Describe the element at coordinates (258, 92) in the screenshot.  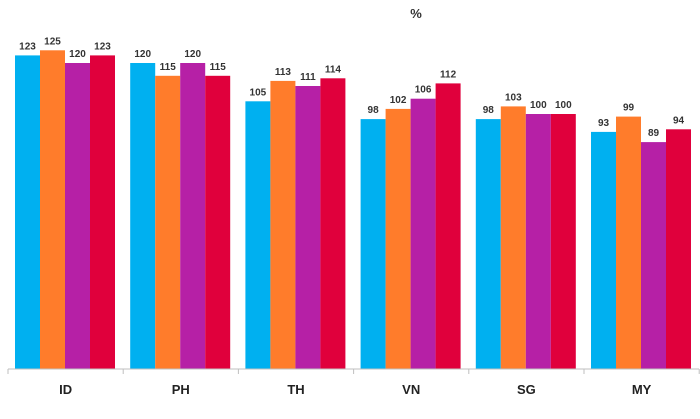
I see `data-label-th-1: 105` at that location.